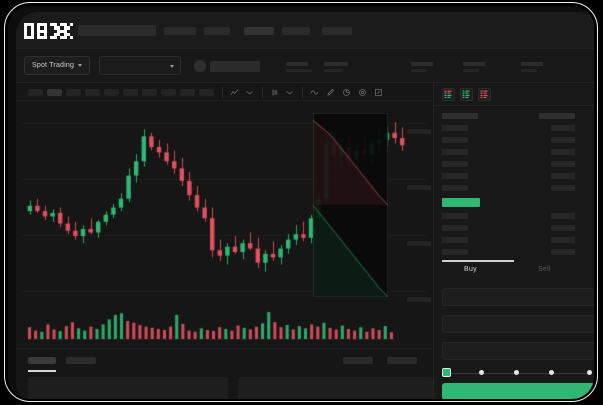  I want to click on tab-order-history, so click(81, 360).